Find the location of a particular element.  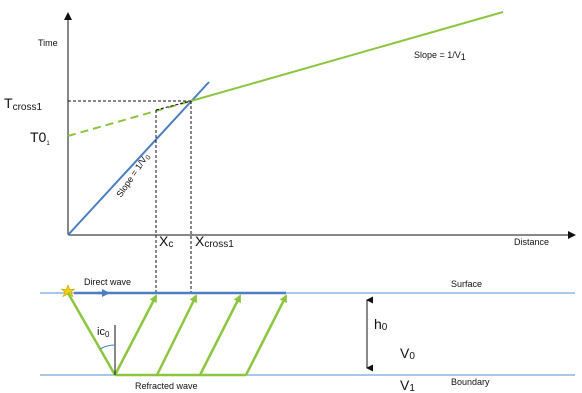

xc-guide-top is located at coordinates (173, 105).